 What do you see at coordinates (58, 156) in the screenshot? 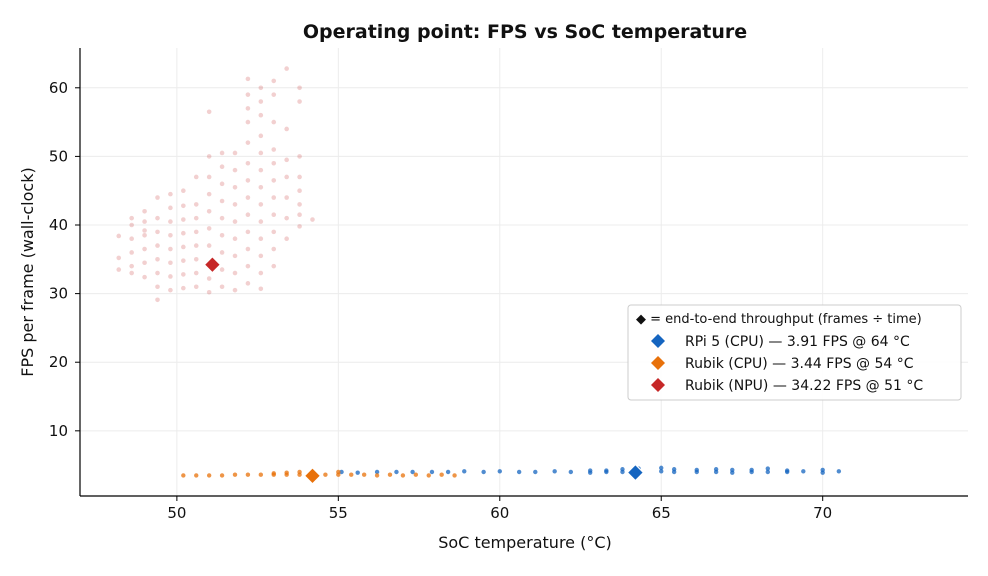
I see `y-tick-label: 50` at bounding box center [58, 156].